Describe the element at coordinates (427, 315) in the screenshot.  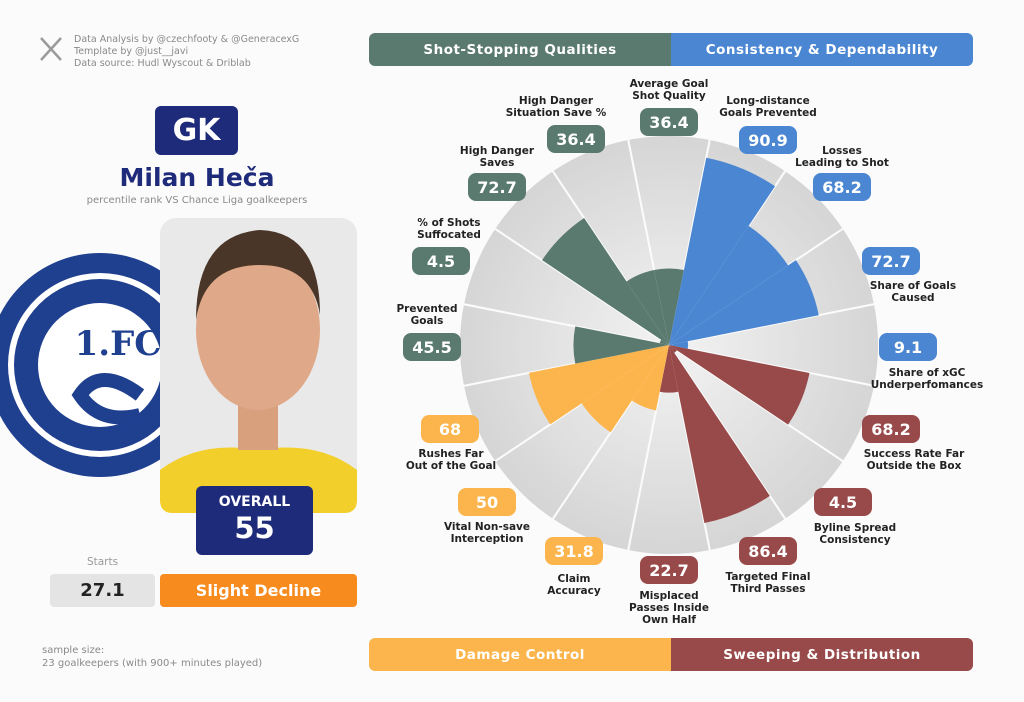
I see `category-label: Prevented Goals` at that location.